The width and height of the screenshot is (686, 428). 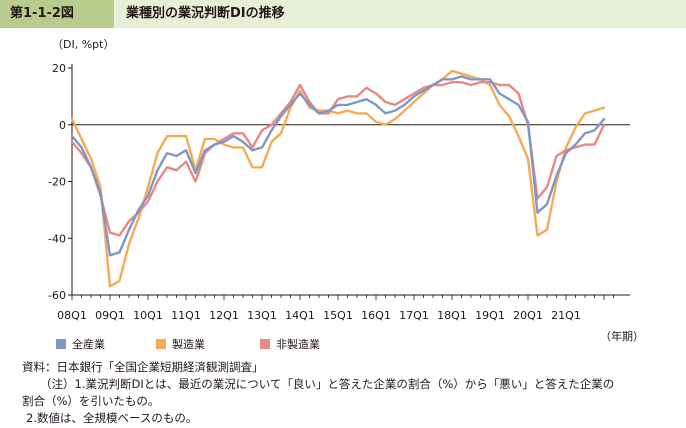 I want to click on x-tick-label: 10Q1, so click(x=148, y=315).